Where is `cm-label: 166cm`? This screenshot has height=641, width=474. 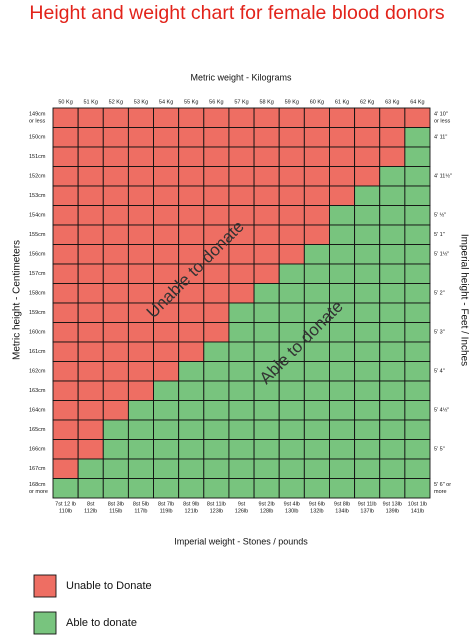
cm-label: 166cm is located at coordinates (37, 450).